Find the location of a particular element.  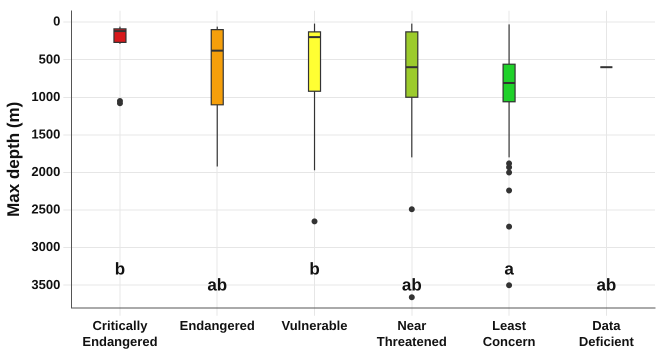

x-tick-label: Critically Endangered is located at coordinates (120, 333).